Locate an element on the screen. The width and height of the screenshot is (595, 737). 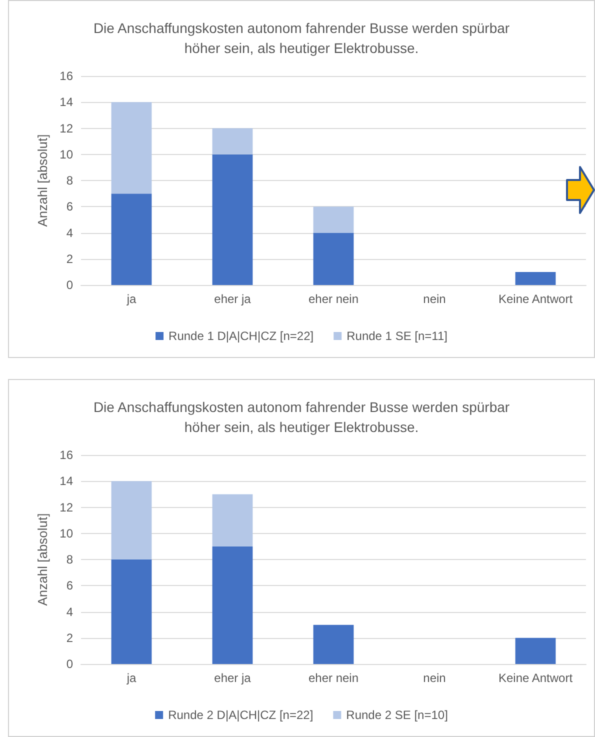
legend-label: Runde 1 D|A|CH|CZ [n=22] is located at coordinates (241, 336).